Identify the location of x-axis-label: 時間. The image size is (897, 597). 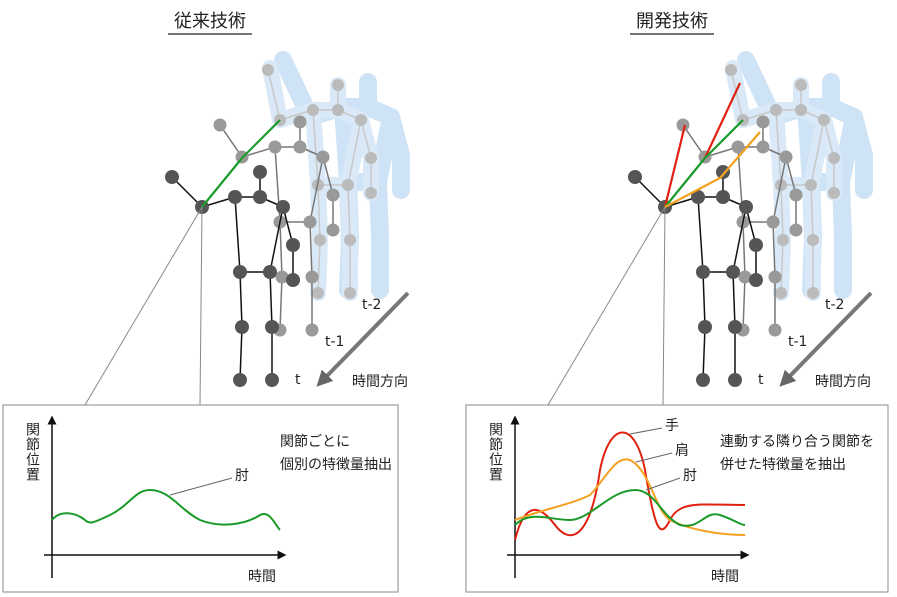
(725, 577).